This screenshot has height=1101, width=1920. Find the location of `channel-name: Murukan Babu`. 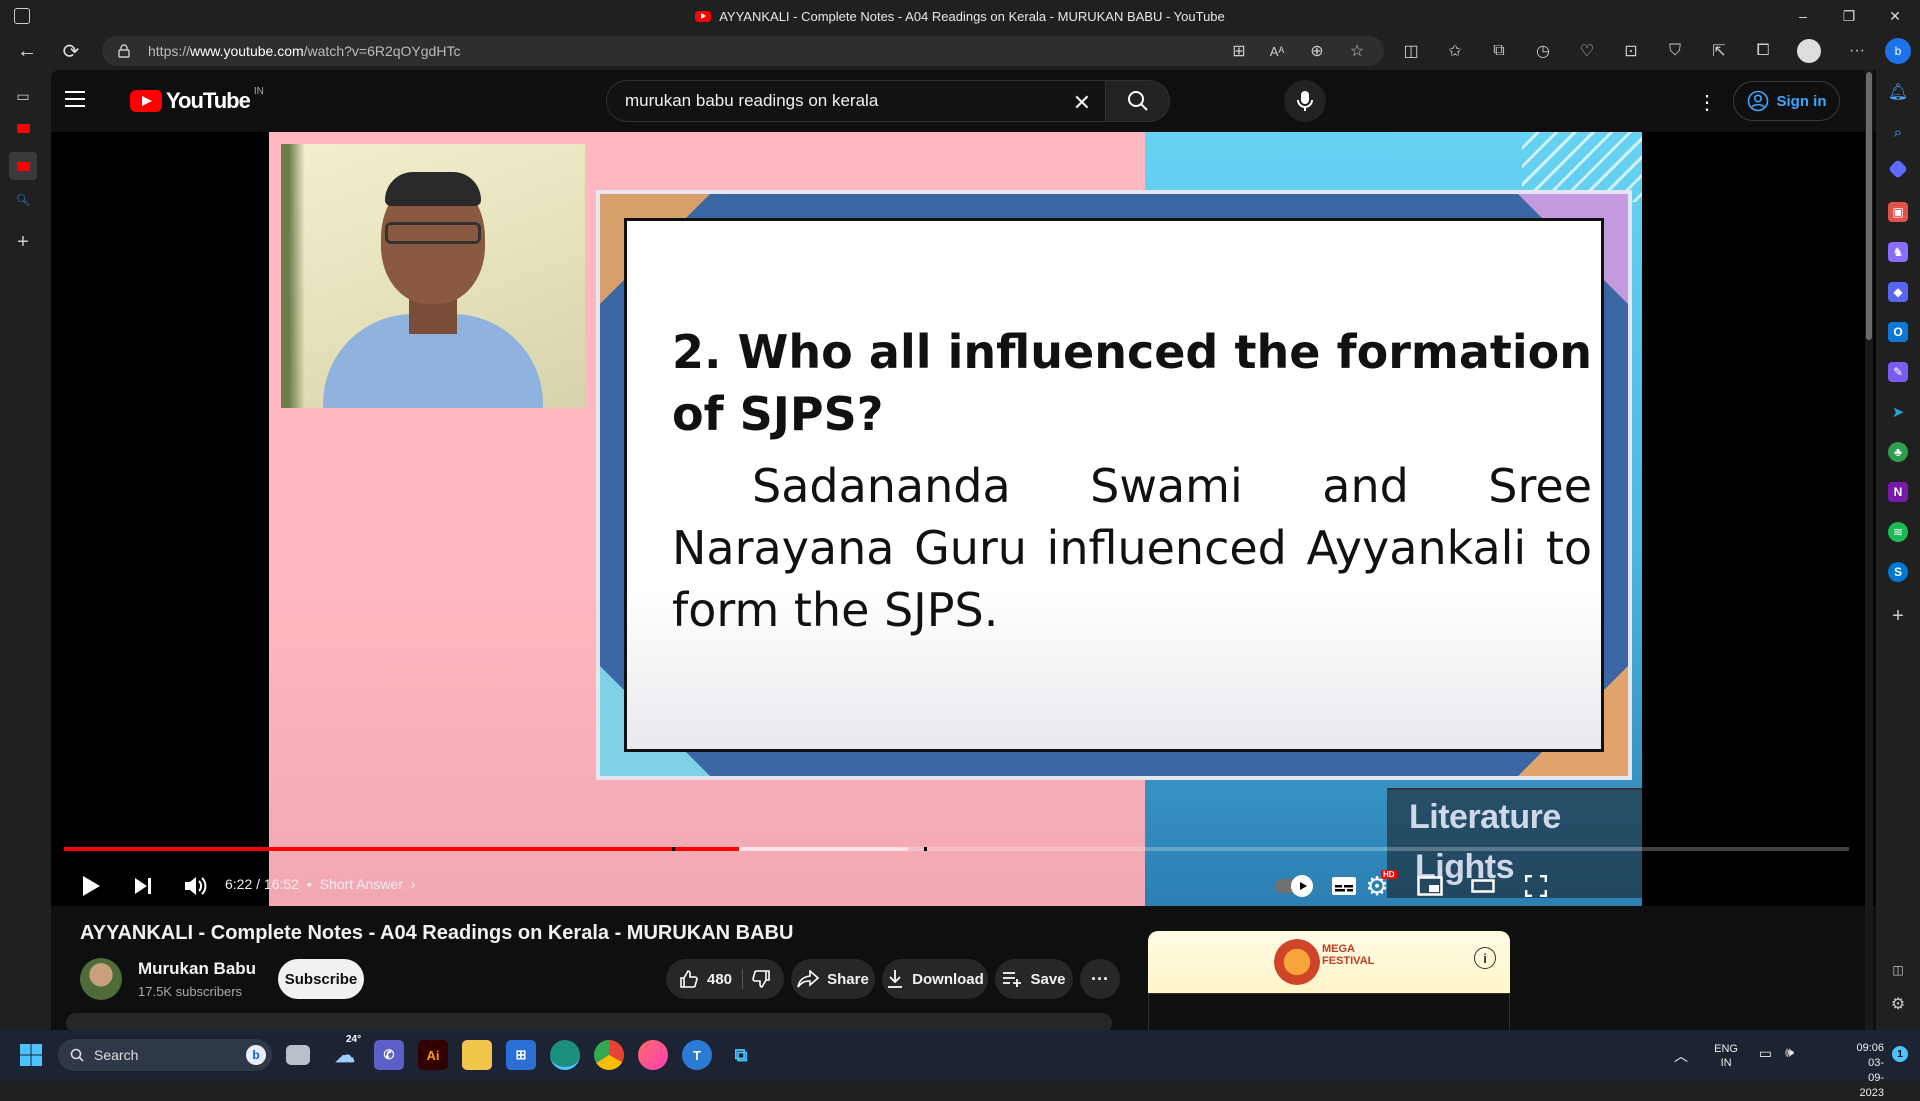

channel-name: Murukan Babu is located at coordinates (197, 968).